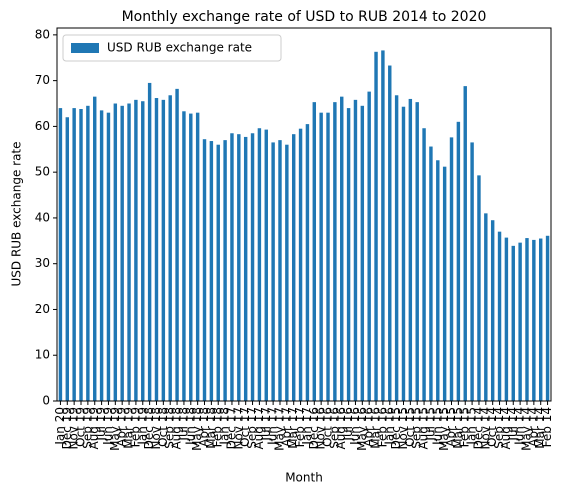  I want to click on x-tick-label: Dec 15, so click(396, 428).